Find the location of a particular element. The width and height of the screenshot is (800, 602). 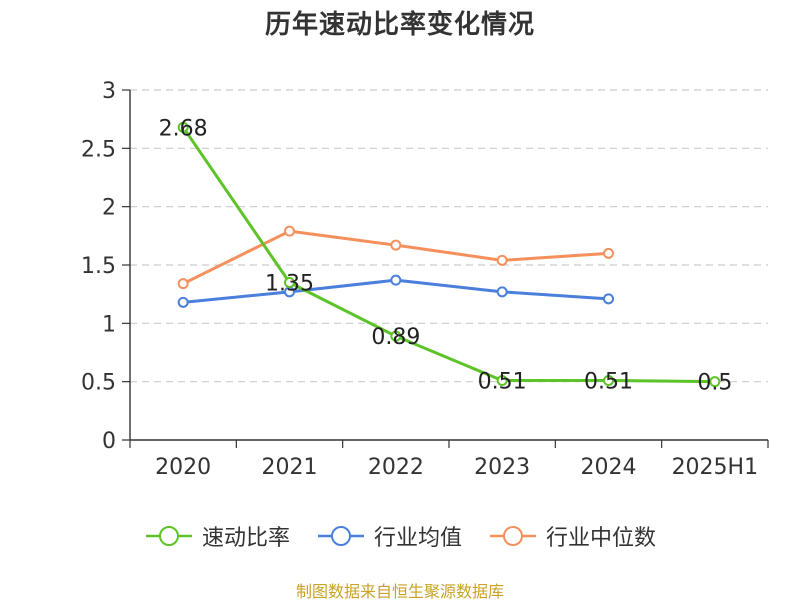

legend-label: 速动比率 is located at coordinates (245, 538).